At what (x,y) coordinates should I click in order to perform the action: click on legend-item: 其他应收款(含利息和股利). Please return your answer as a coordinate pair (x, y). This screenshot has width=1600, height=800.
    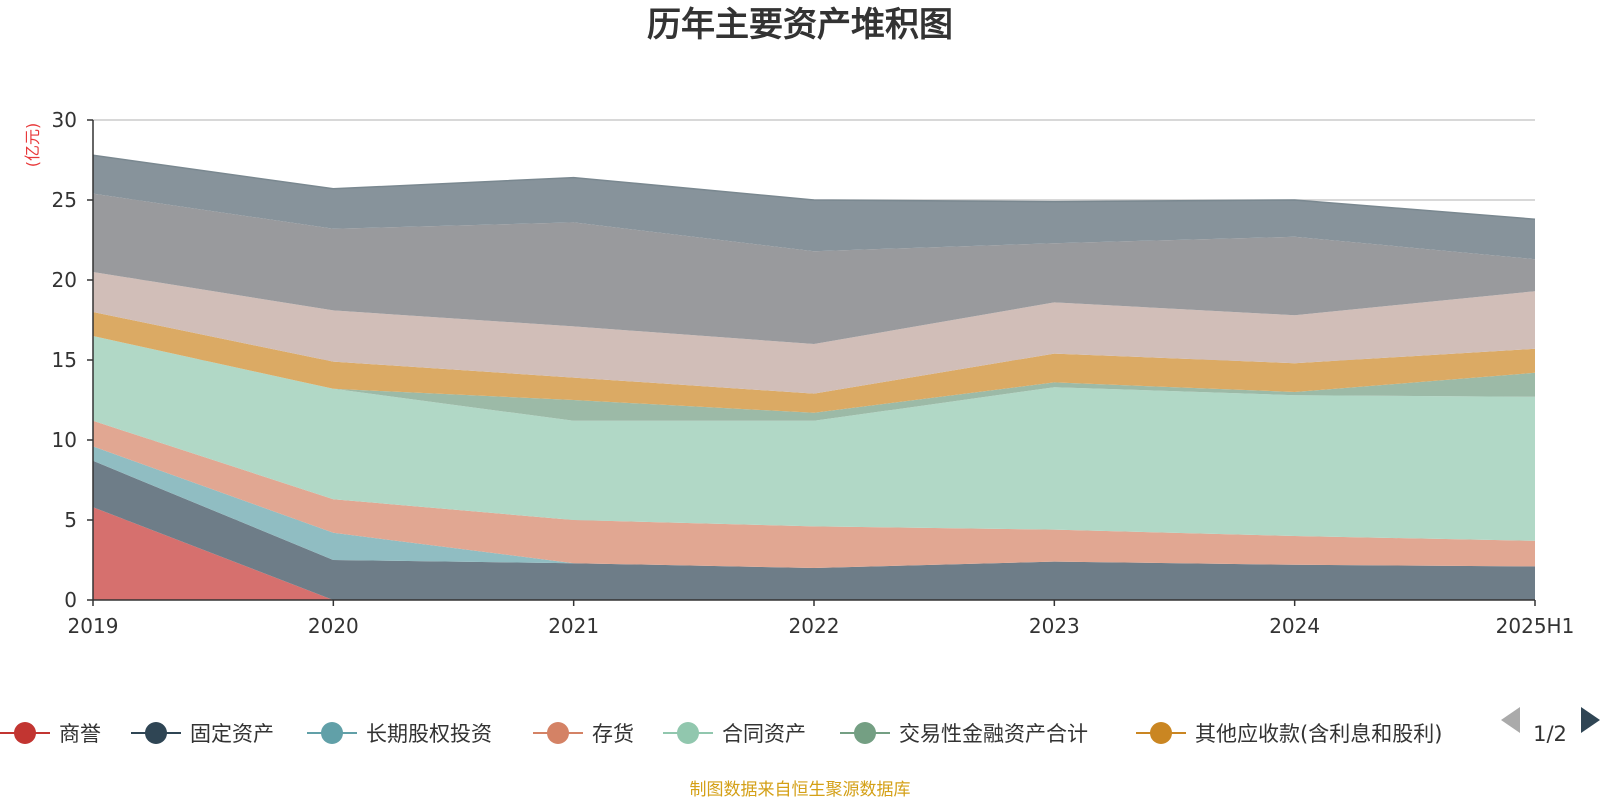
    Looking at the image, I should click on (1289, 734).